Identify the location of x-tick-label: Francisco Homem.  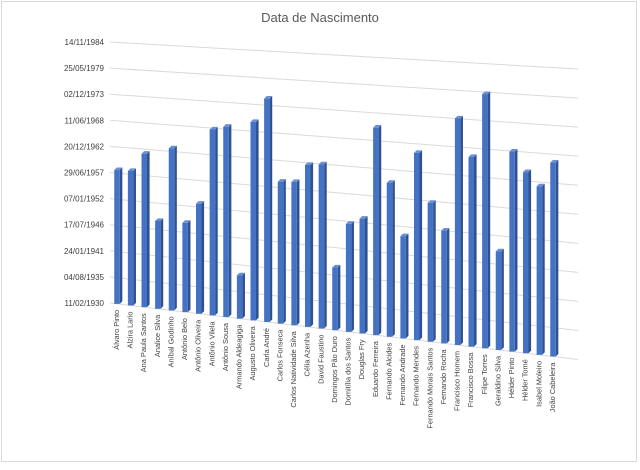
(457, 381).